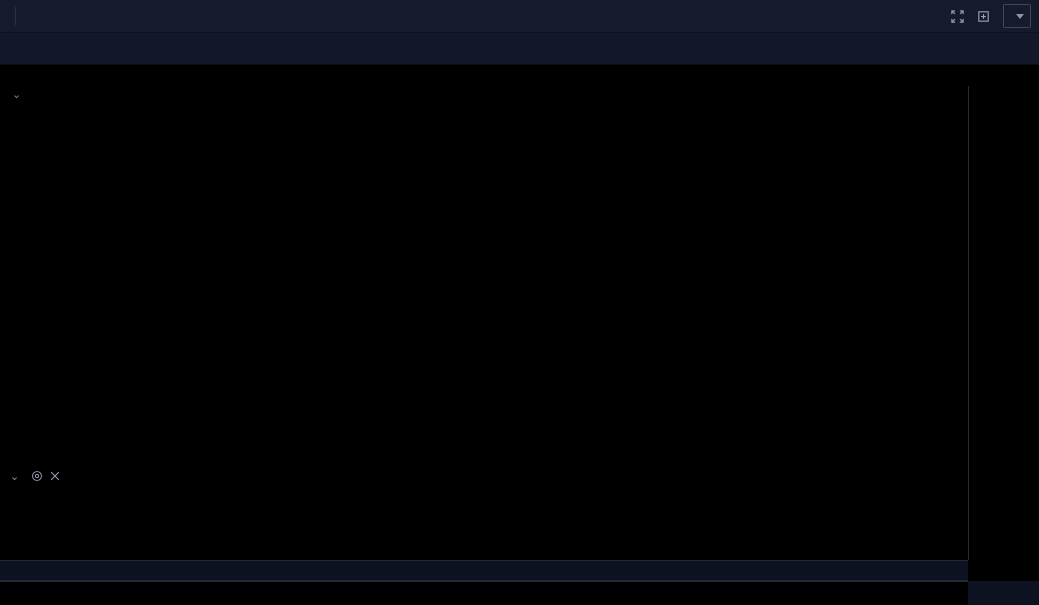  I want to click on chevron-down-icon: ⌄, so click(15, 476).